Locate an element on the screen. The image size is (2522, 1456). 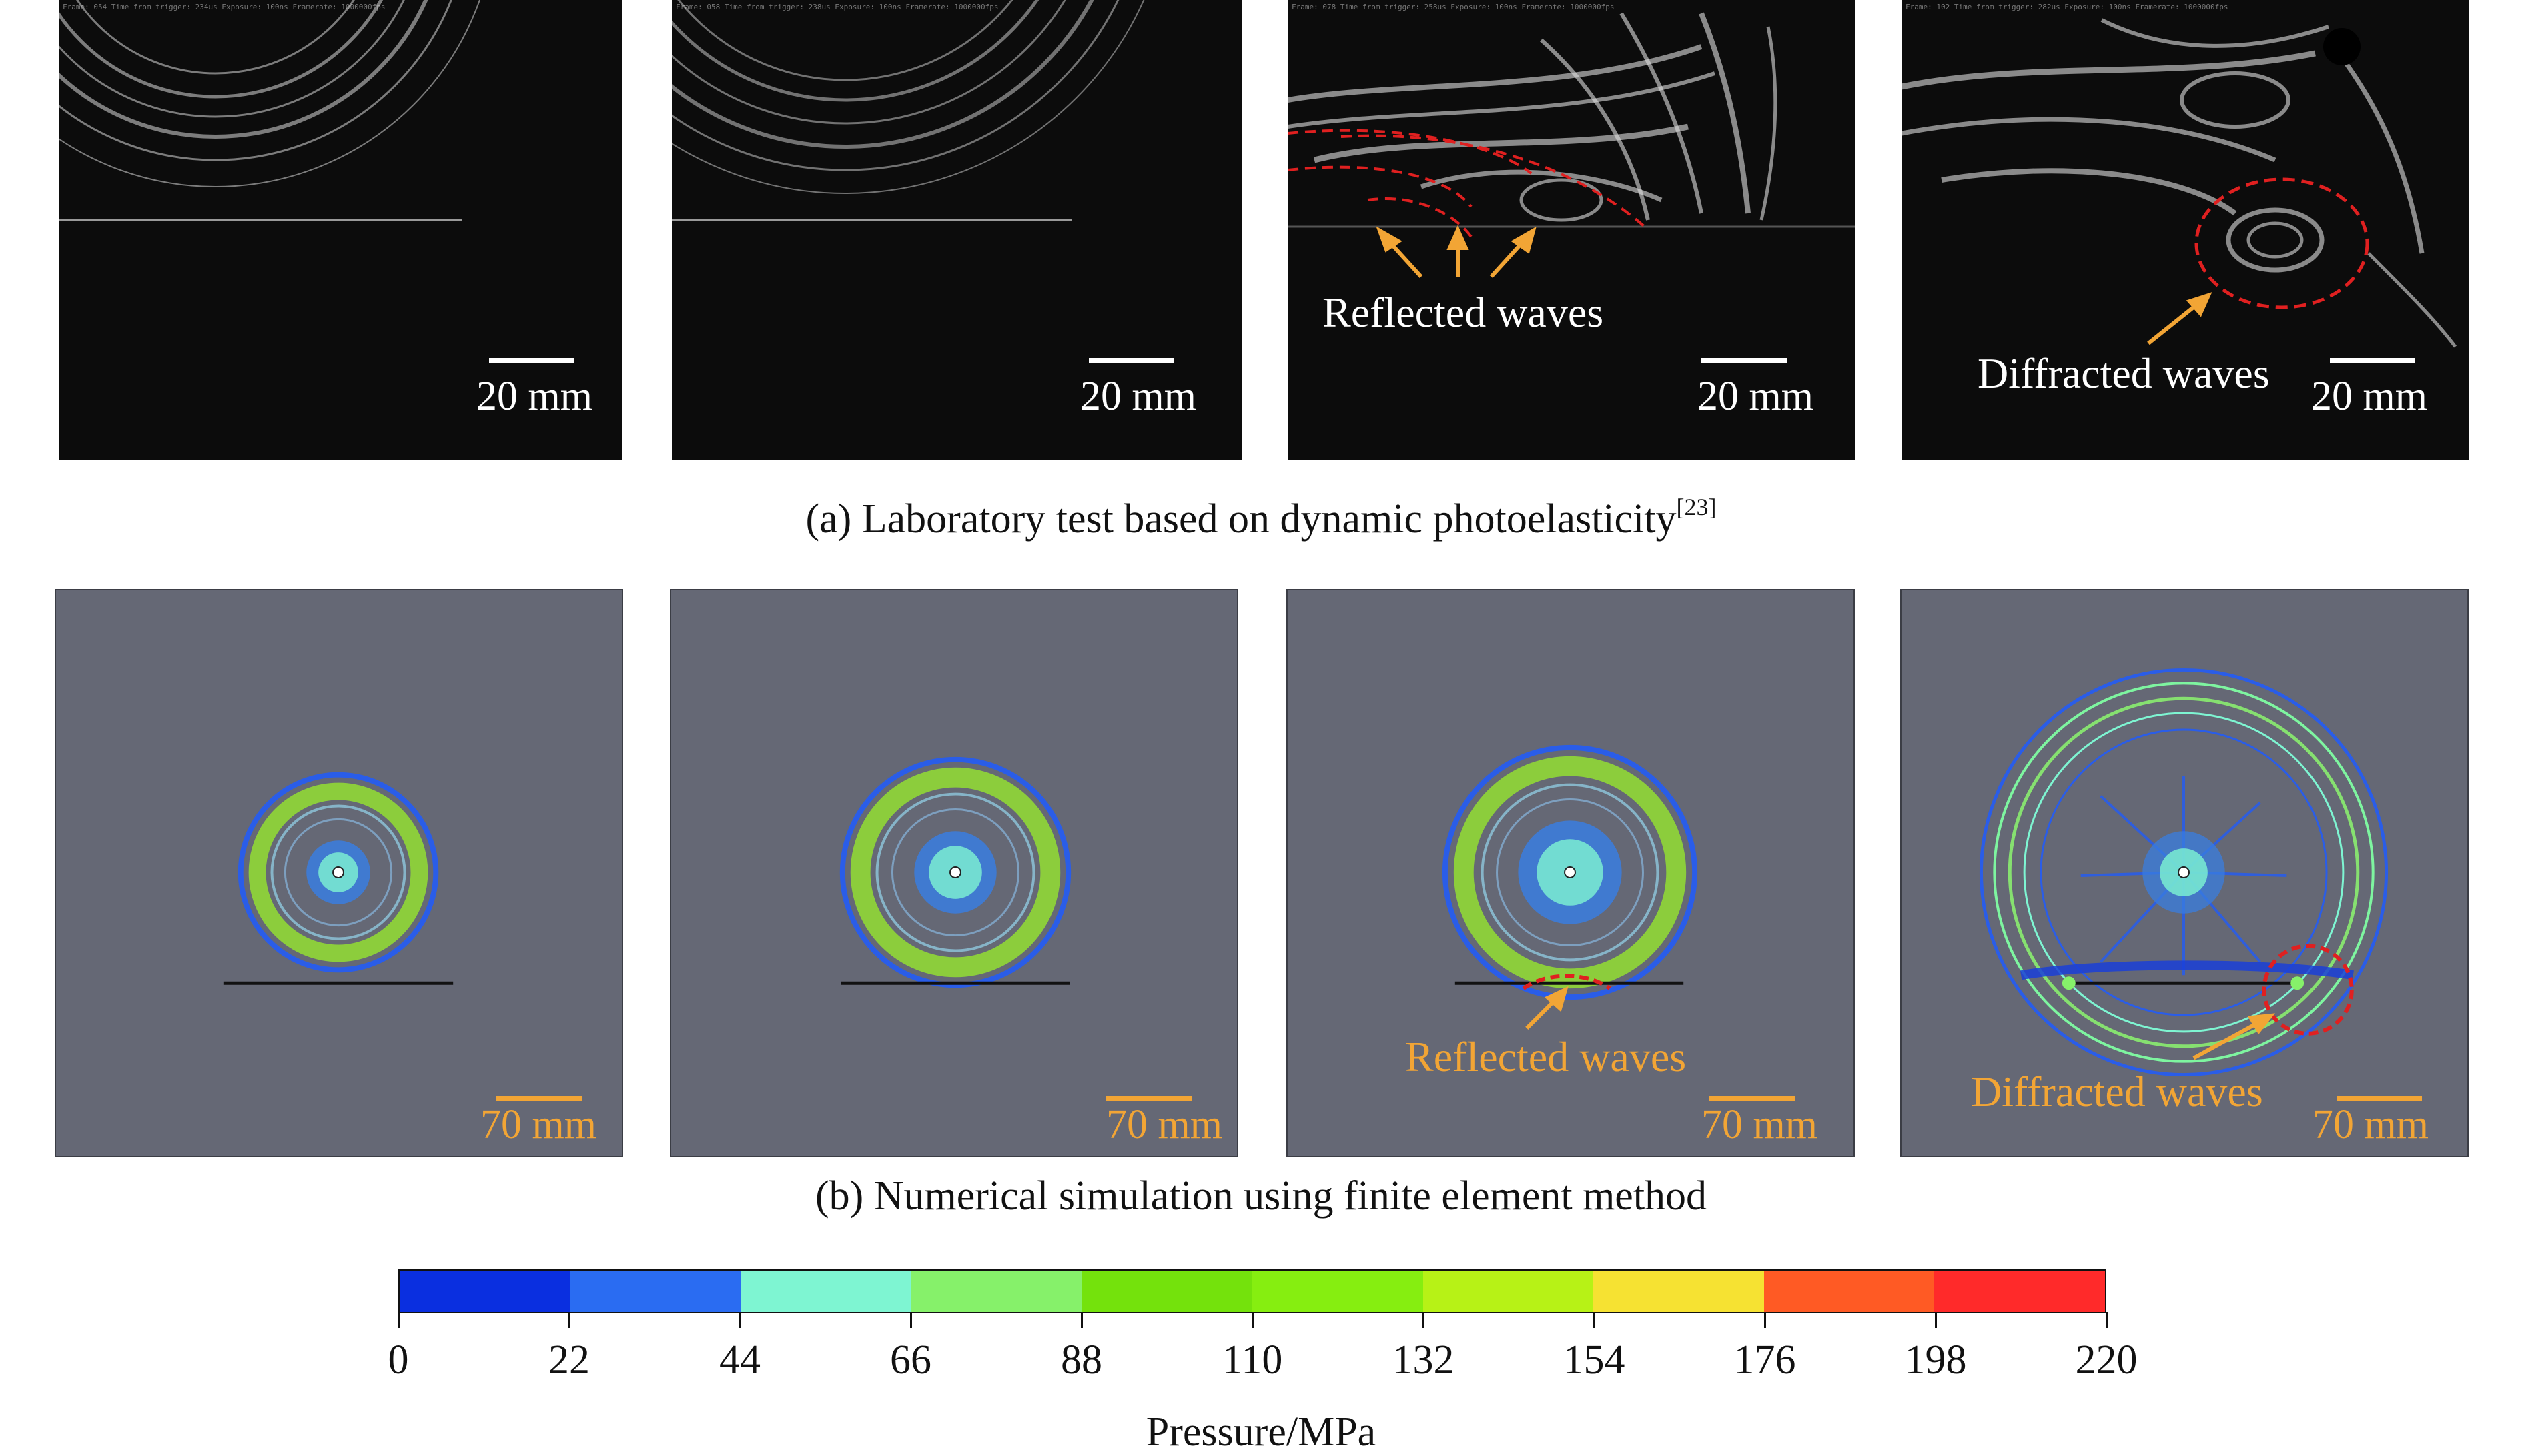
colorbar-tick-label: 198 is located at coordinates (1935, 1360).